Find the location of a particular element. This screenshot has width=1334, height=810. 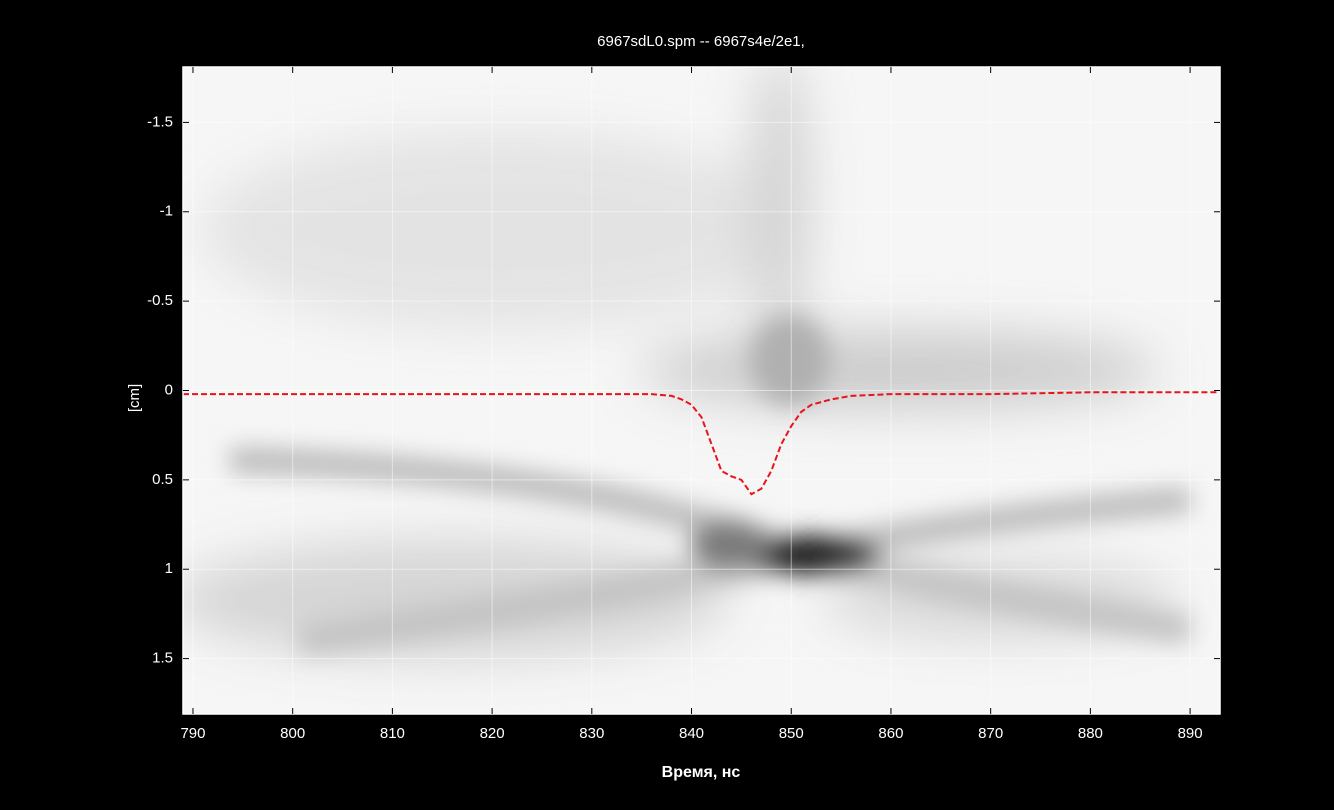

chart-title: 6967sdL0.spm -- 6967s4e/2e1, is located at coordinates (701, 41).